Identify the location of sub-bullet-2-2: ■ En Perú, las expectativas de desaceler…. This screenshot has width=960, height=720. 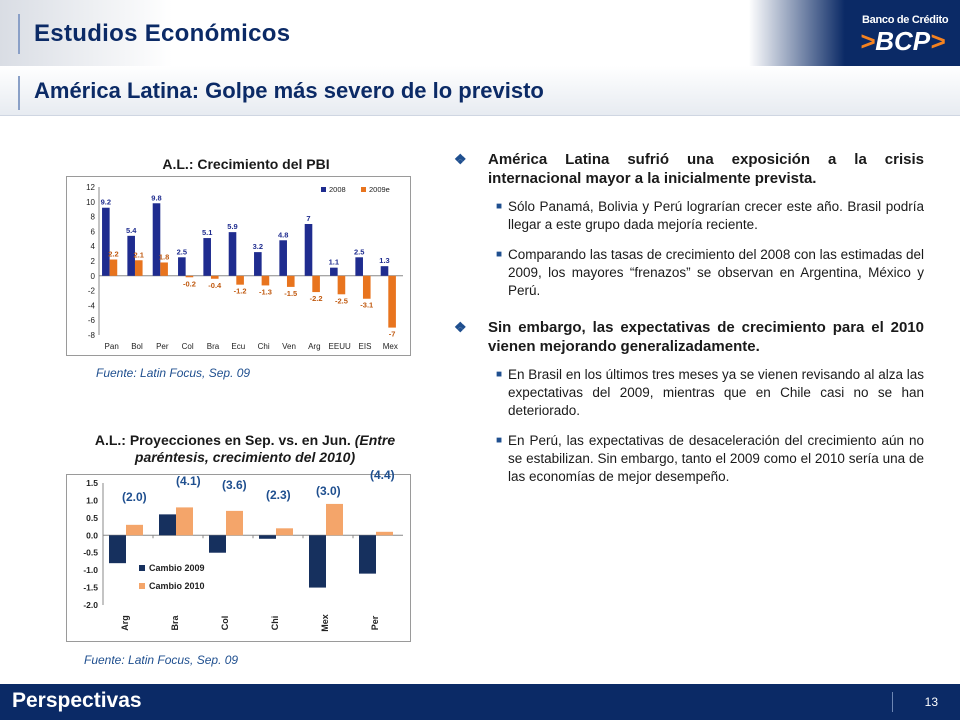
(689, 459).